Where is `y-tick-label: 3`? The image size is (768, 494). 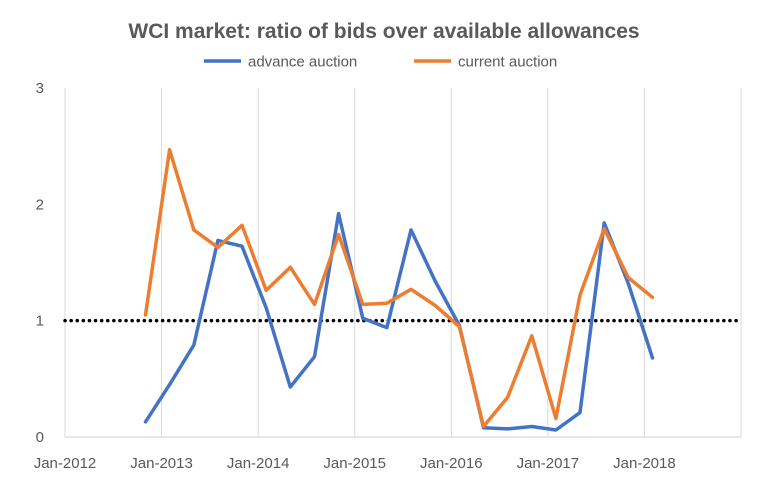 y-tick-label: 3 is located at coordinates (40, 88).